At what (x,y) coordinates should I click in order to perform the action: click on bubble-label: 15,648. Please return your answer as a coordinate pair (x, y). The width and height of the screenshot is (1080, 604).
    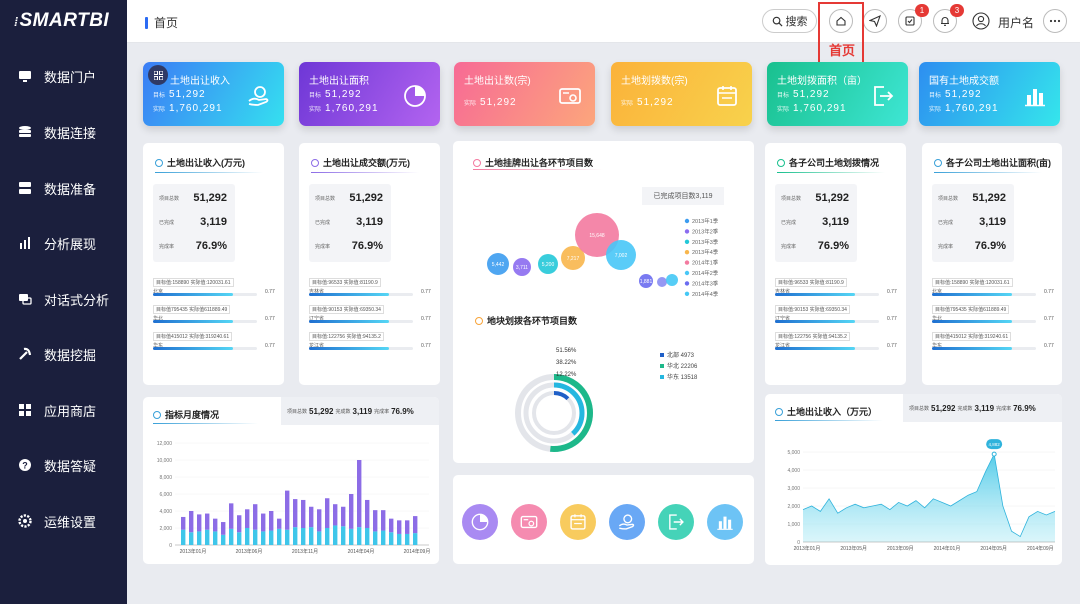
    Looking at the image, I should click on (597, 236).